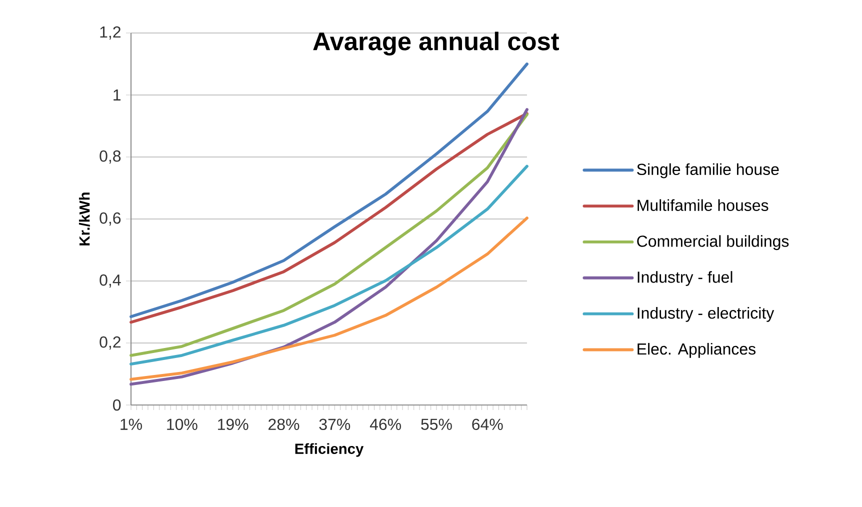 The image size is (862, 507). Describe the element at coordinates (708, 170) in the screenshot. I see `legend-label: Single familie house` at that location.